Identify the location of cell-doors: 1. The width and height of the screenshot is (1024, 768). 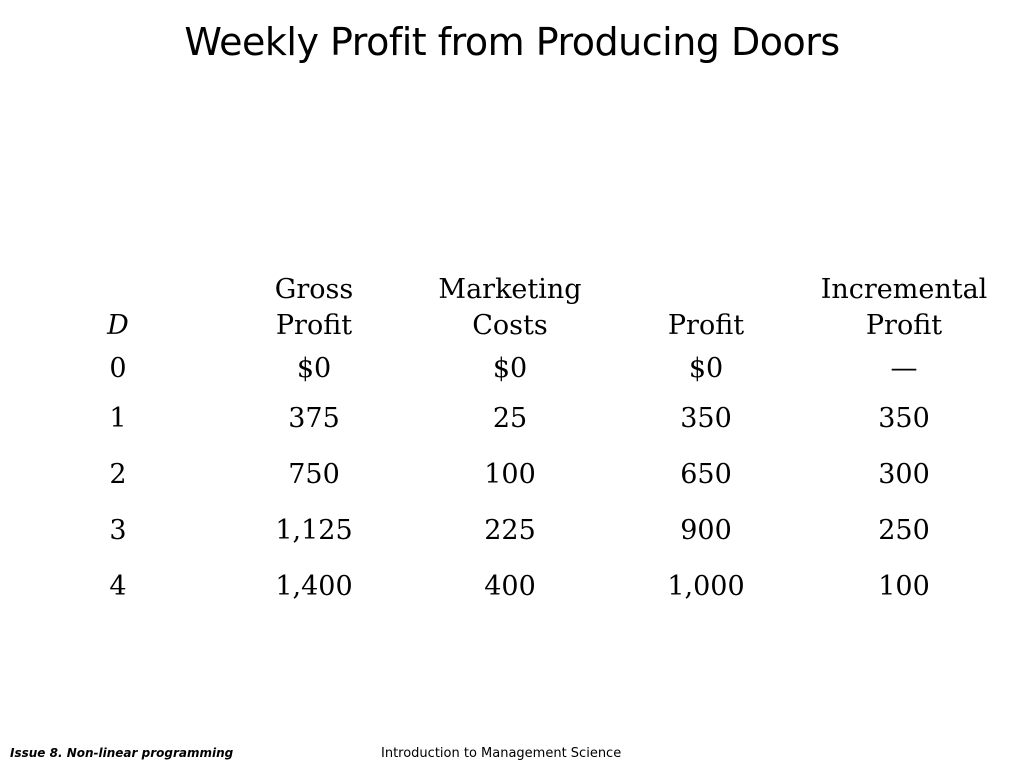
(118, 418).